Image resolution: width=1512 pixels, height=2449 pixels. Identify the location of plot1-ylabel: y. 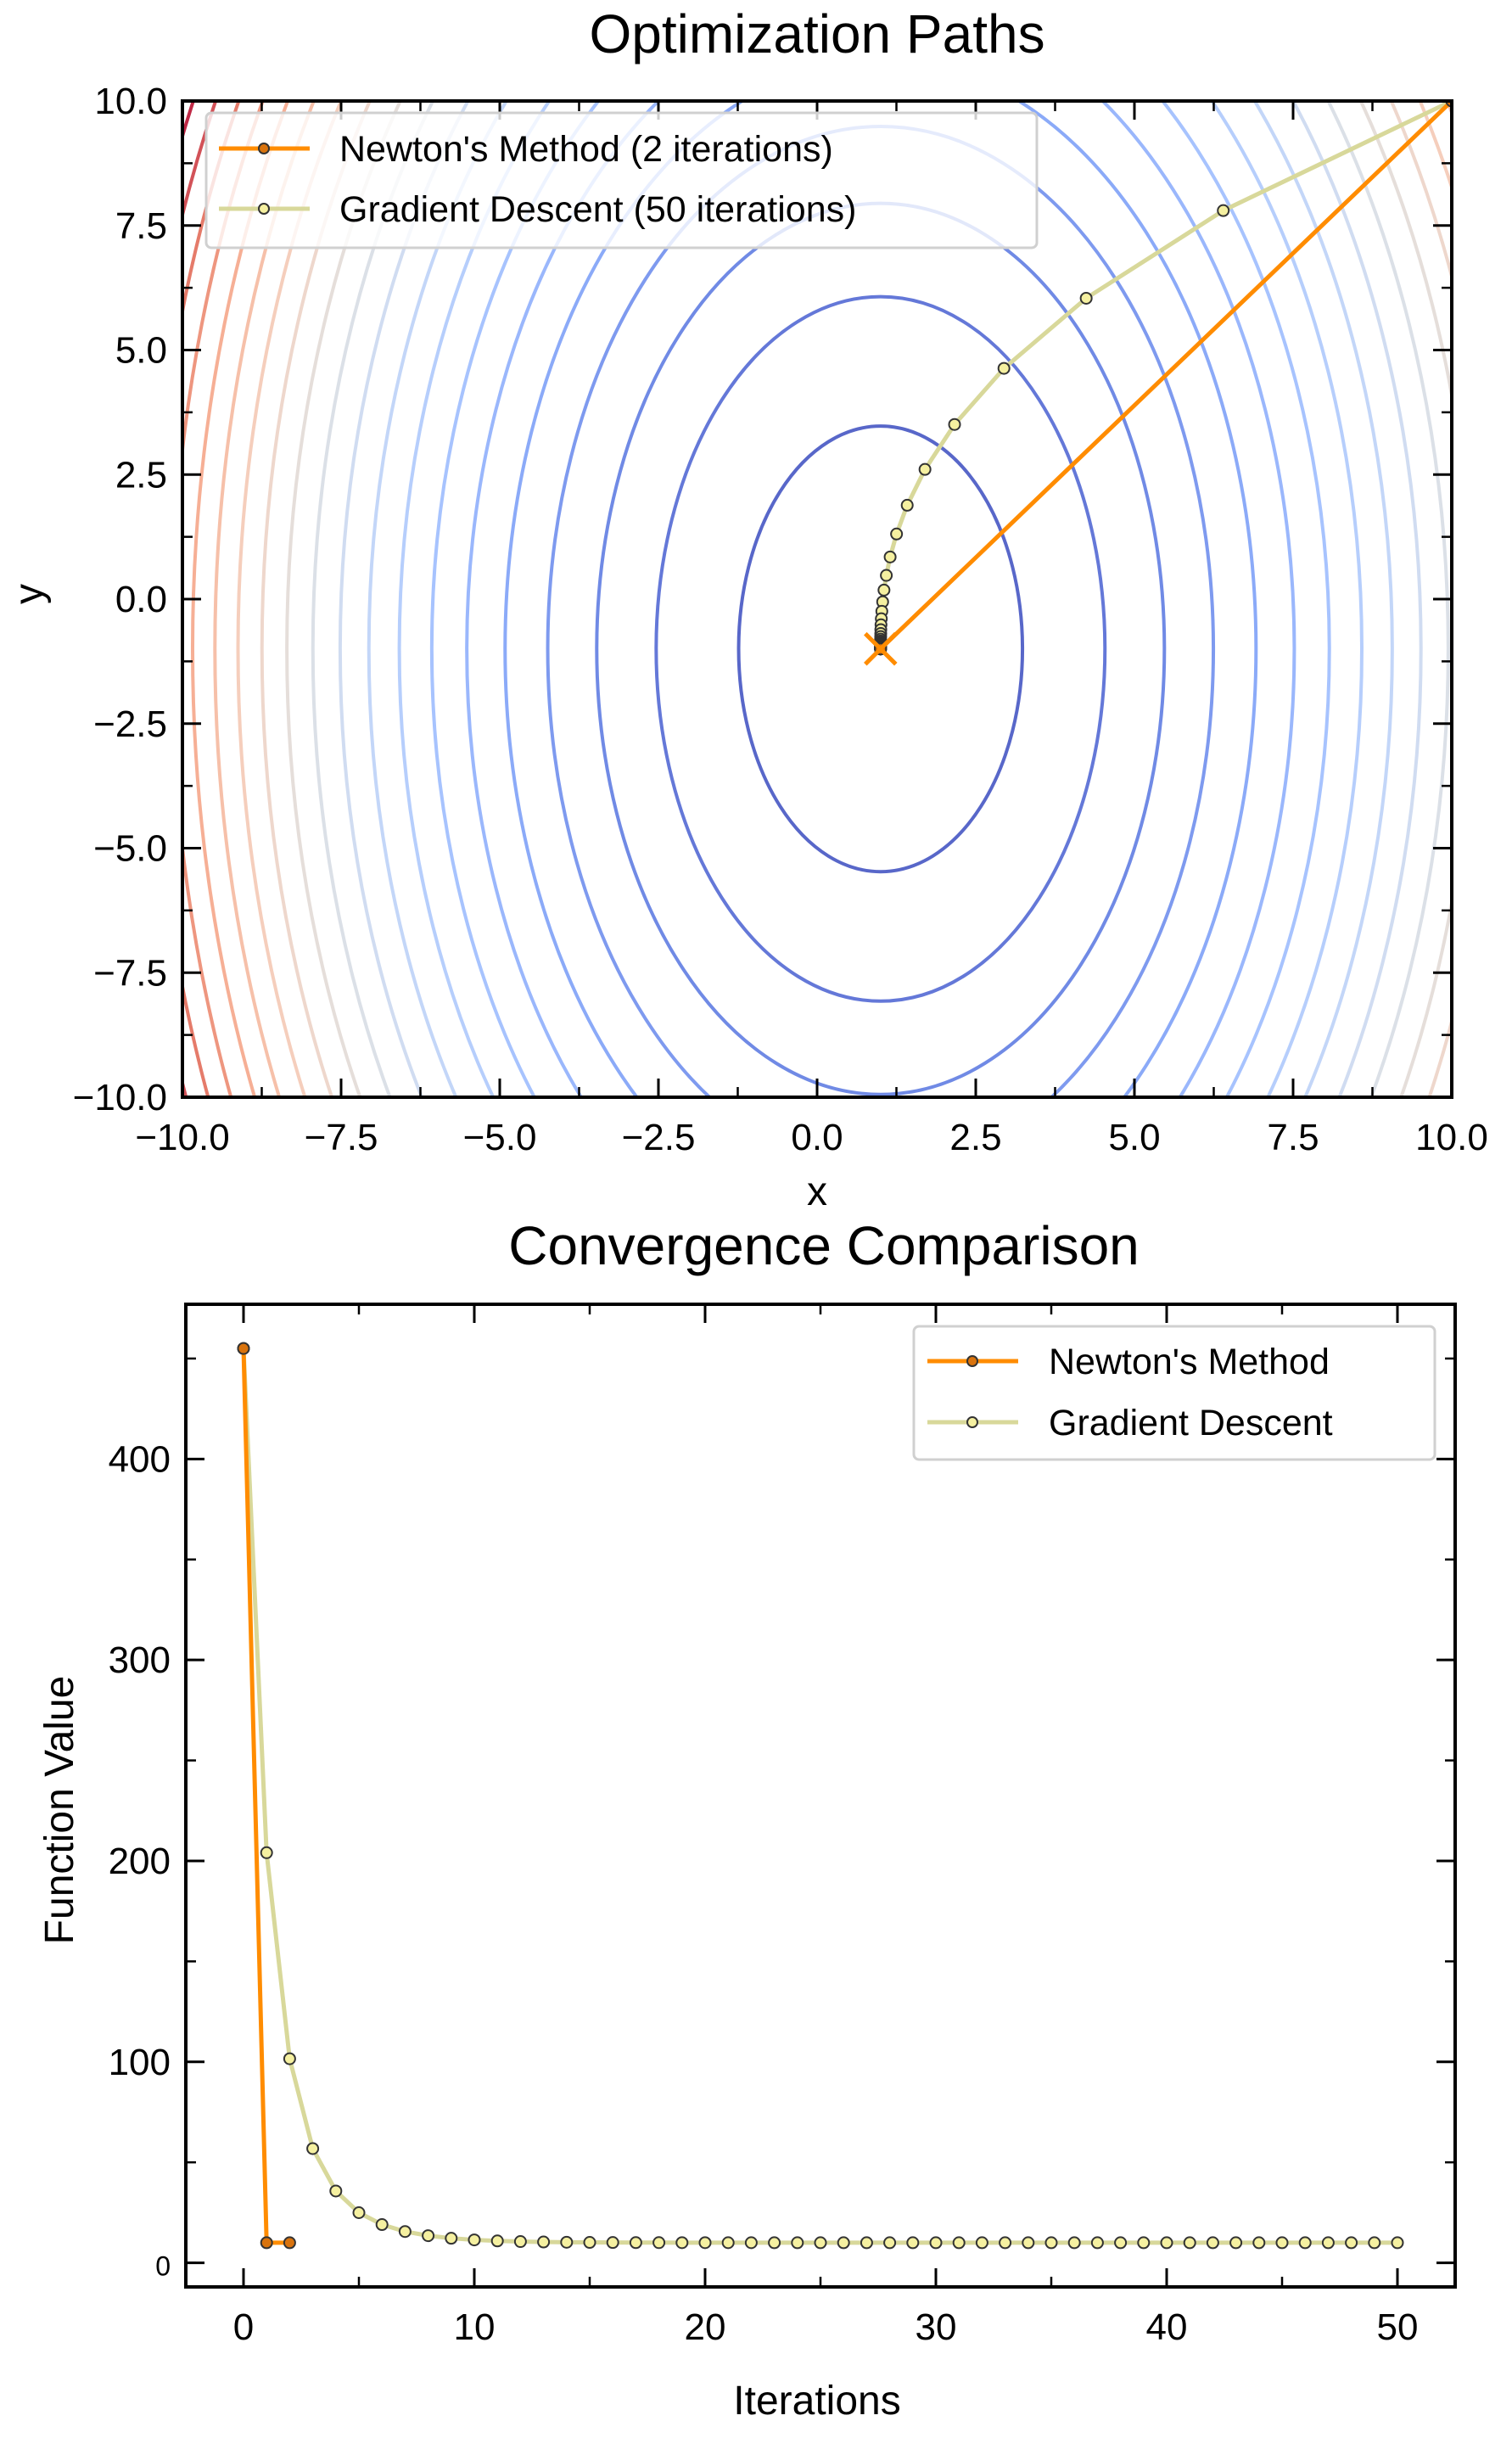
(30, 594).